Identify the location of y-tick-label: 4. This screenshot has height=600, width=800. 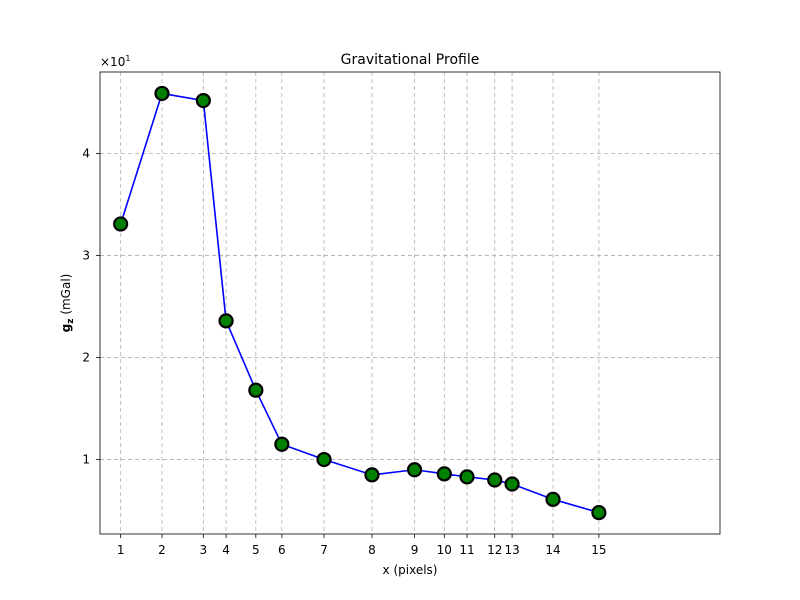
(86, 154).